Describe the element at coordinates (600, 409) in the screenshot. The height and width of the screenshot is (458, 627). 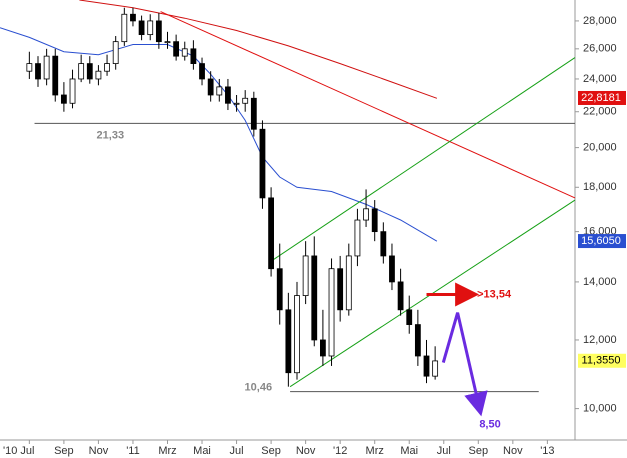
I see `y-tick-label: 10,000` at that location.